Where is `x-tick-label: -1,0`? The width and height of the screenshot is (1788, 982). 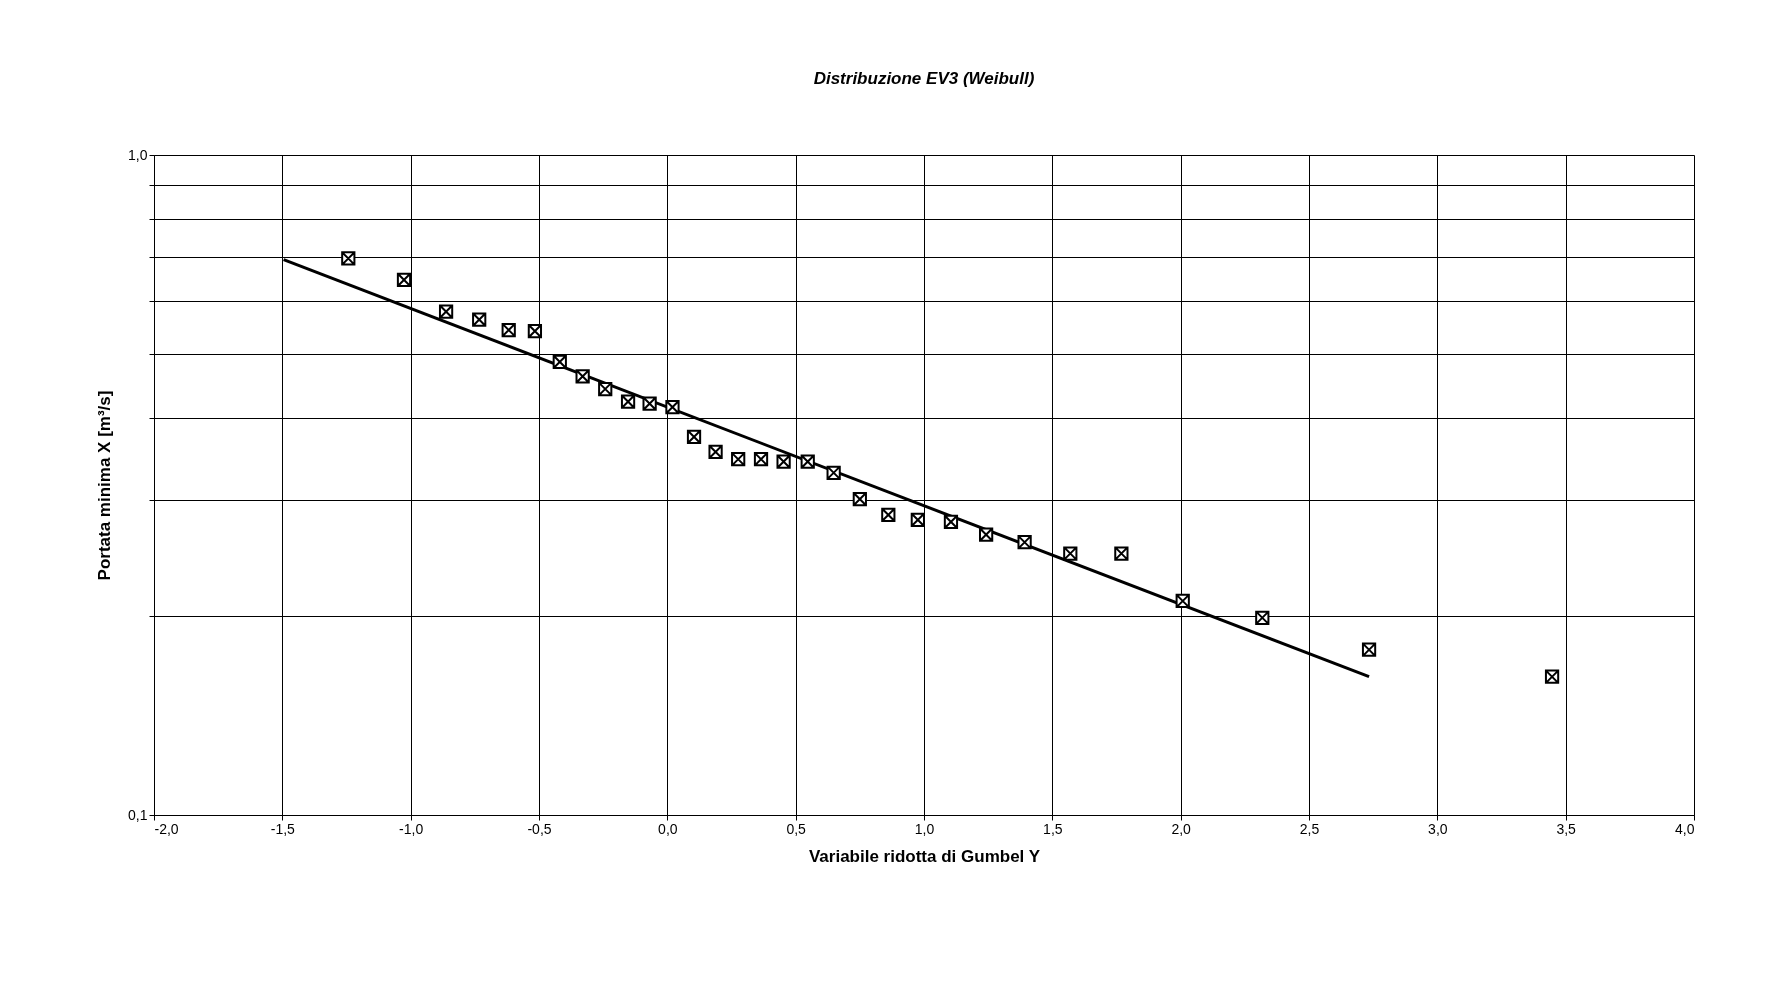 x-tick-label: -1,0 is located at coordinates (411, 828).